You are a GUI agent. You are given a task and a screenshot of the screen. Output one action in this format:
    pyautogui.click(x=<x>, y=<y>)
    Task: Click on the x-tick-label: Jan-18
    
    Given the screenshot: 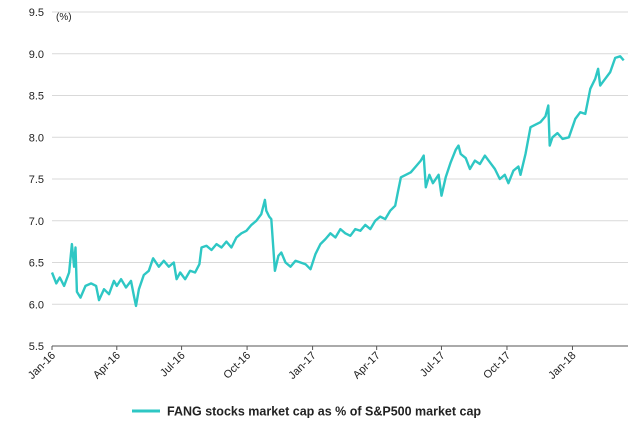 What is the action you would take?
    pyautogui.click(x=562, y=366)
    